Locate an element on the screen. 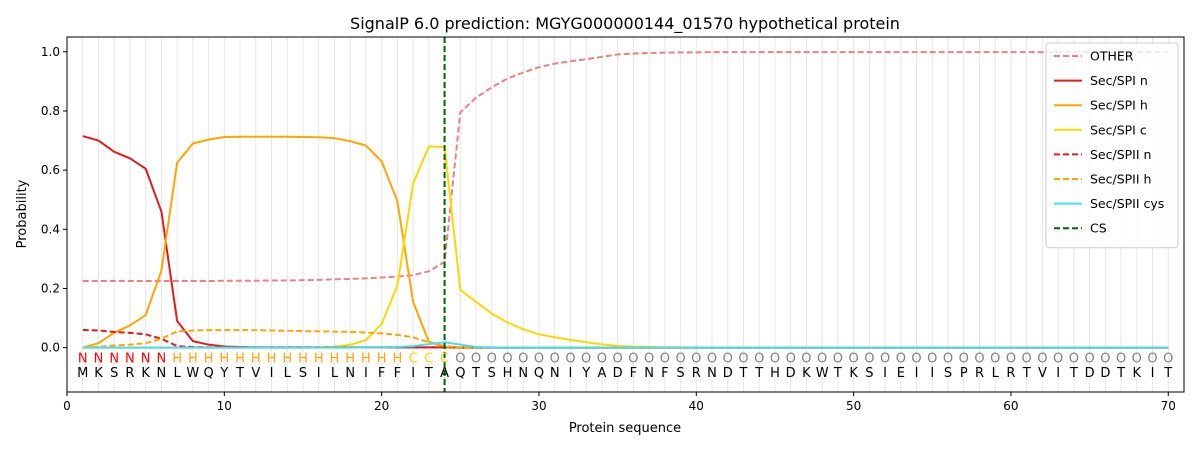 The image size is (1200, 450). y-axis-ticks: 0.0 0.2 0.4 0.6 0.8 1.0 is located at coordinates (54, 200).